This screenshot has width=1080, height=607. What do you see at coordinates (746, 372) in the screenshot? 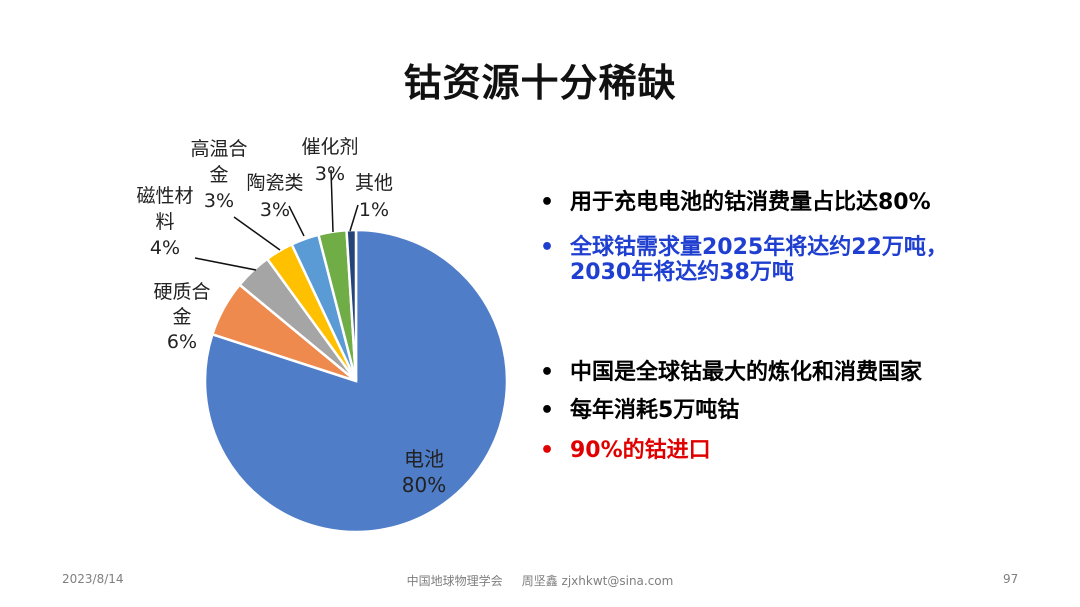
I see `bullet-text: 中国是全球钴最大的炼化和消费国家` at bounding box center [746, 372].